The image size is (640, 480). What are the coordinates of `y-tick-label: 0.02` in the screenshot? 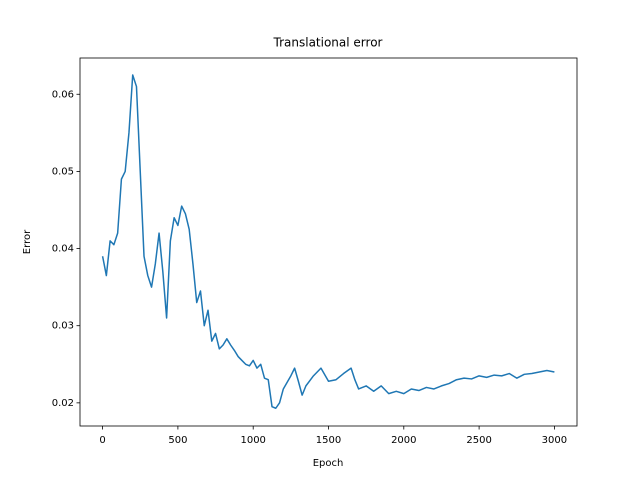 It's located at (63, 403).